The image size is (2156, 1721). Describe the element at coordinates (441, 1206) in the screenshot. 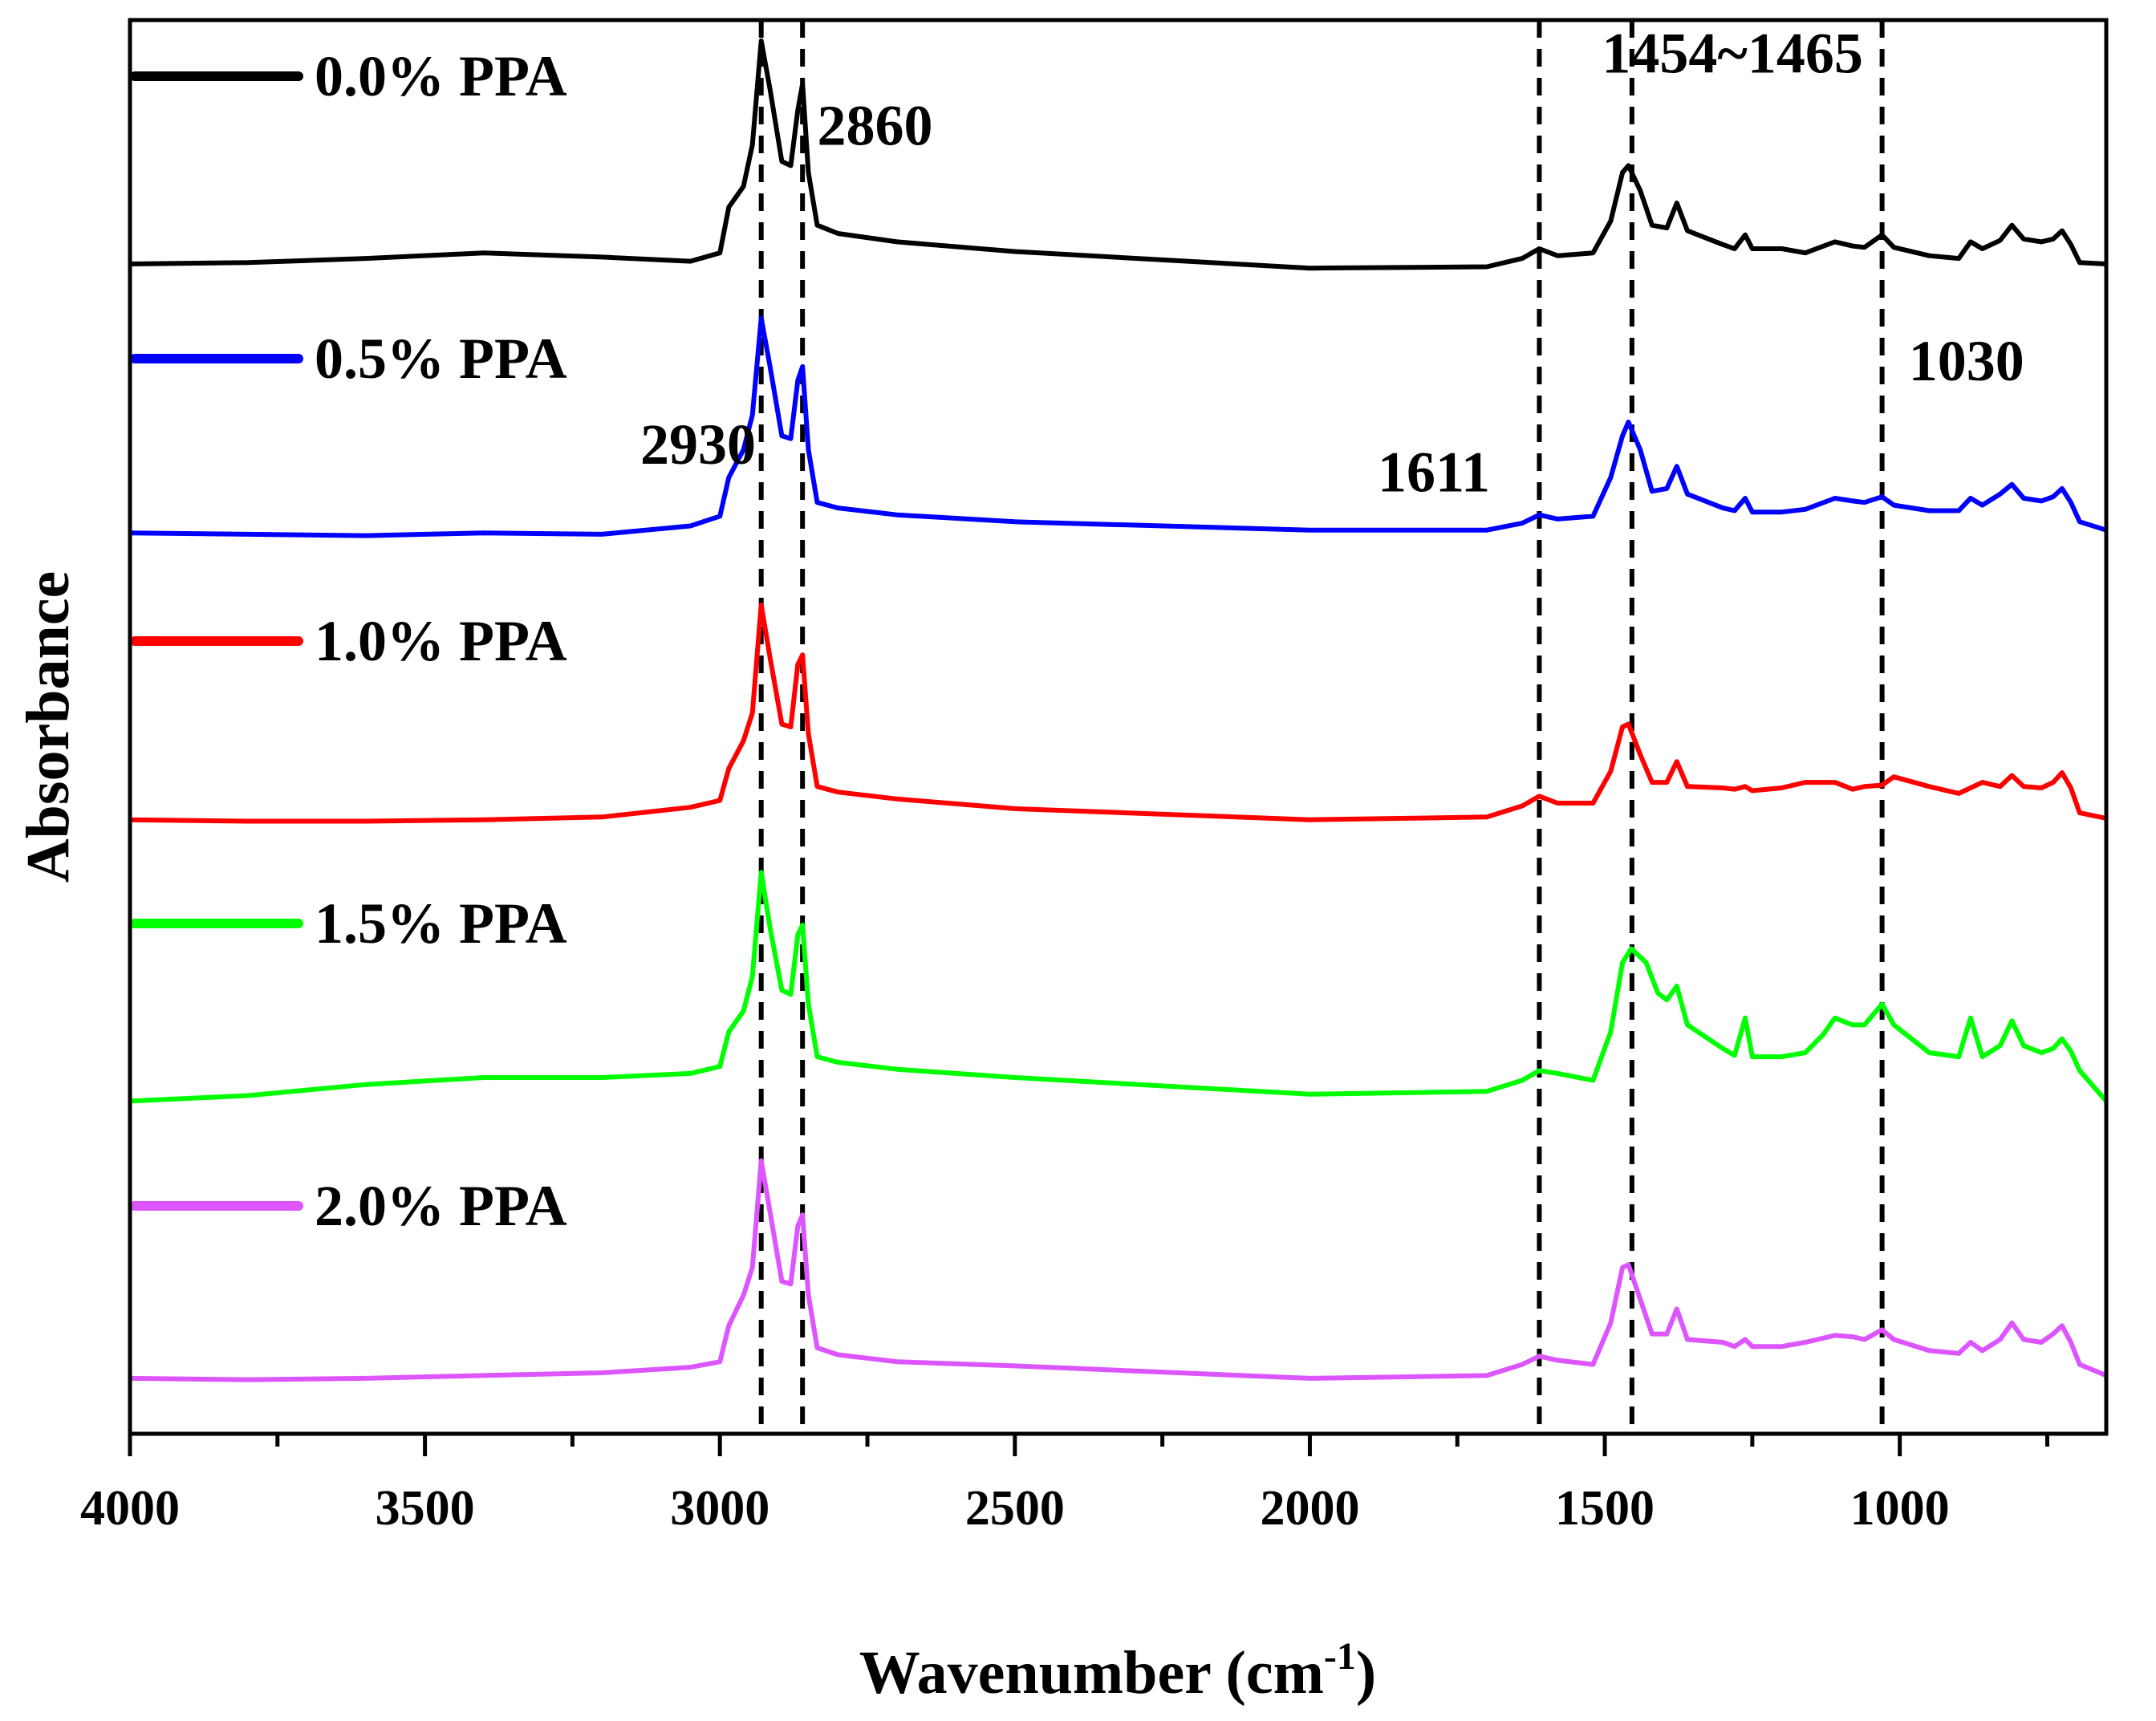

I see `legend-label-4: 2.0% PPA` at that location.